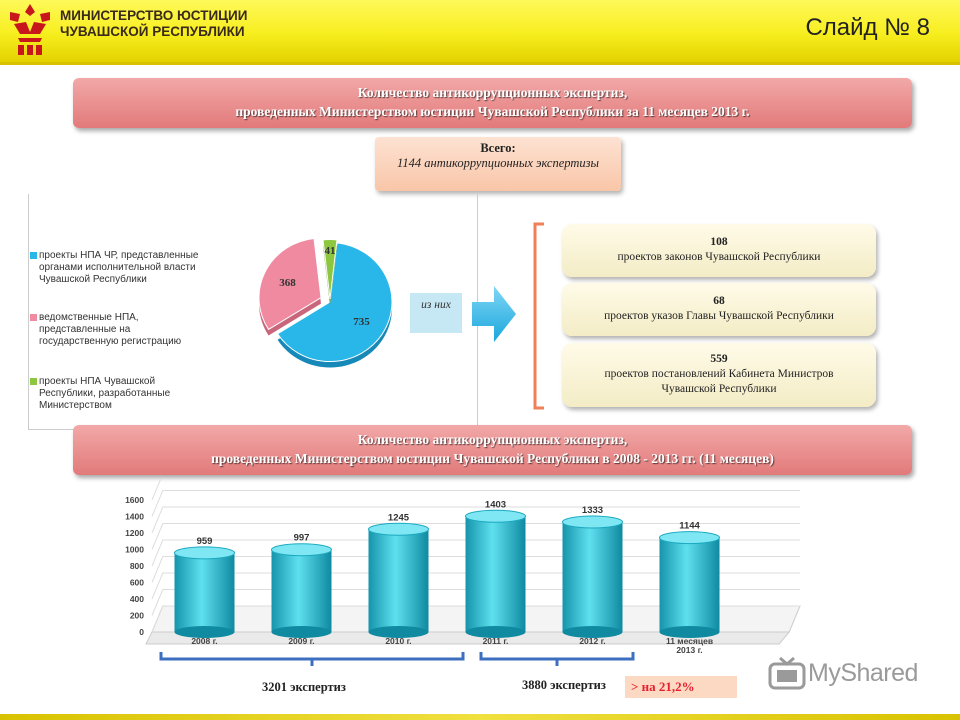 Image resolution: width=960 pixels, height=720 pixels. What do you see at coordinates (397, 659) in the screenshot?
I see `summary-braces` at bounding box center [397, 659].